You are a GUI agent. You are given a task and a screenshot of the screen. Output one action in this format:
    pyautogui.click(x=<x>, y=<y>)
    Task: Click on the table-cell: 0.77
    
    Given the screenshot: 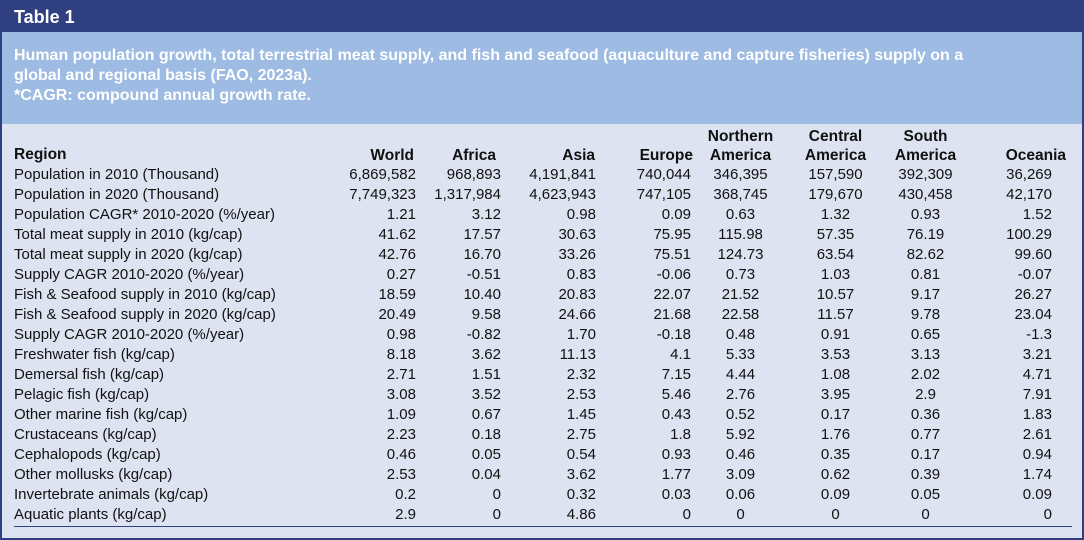 What is the action you would take?
    pyautogui.click(x=925, y=434)
    